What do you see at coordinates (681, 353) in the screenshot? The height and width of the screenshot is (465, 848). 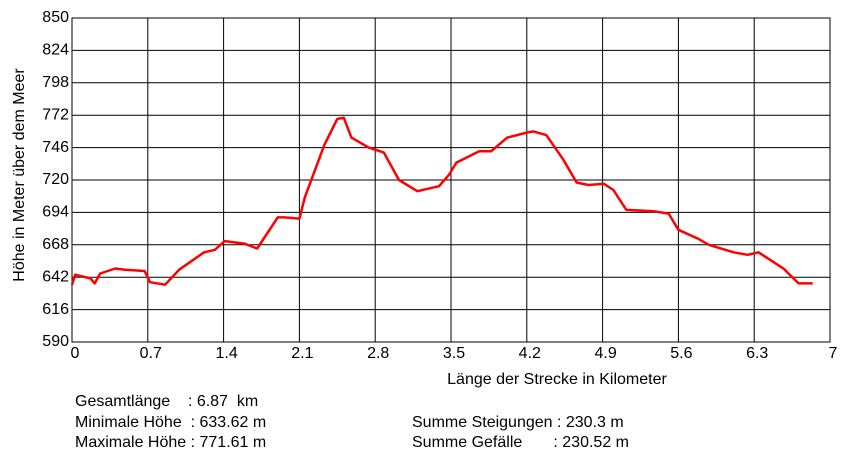 I see `x-tick-label: 5.6` at bounding box center [681, 353].